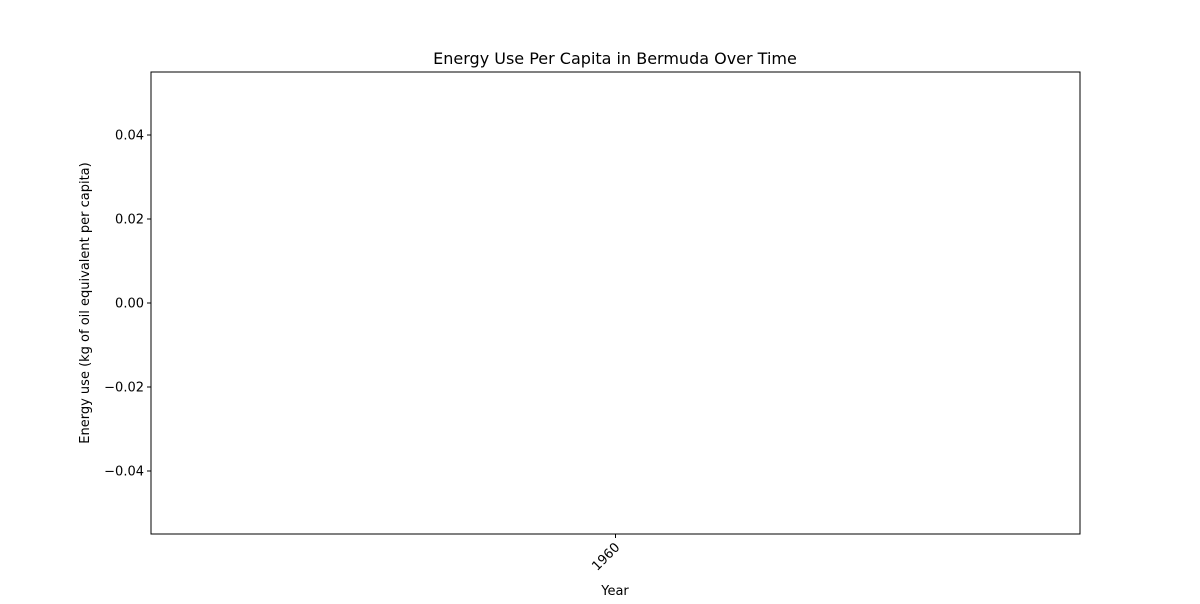 This screenshot has height=604, width=1200. What do you see at coordinates (614, 591) in the screenshot?
I see `x-axis-label: Year` at bounding box center [614, 591].